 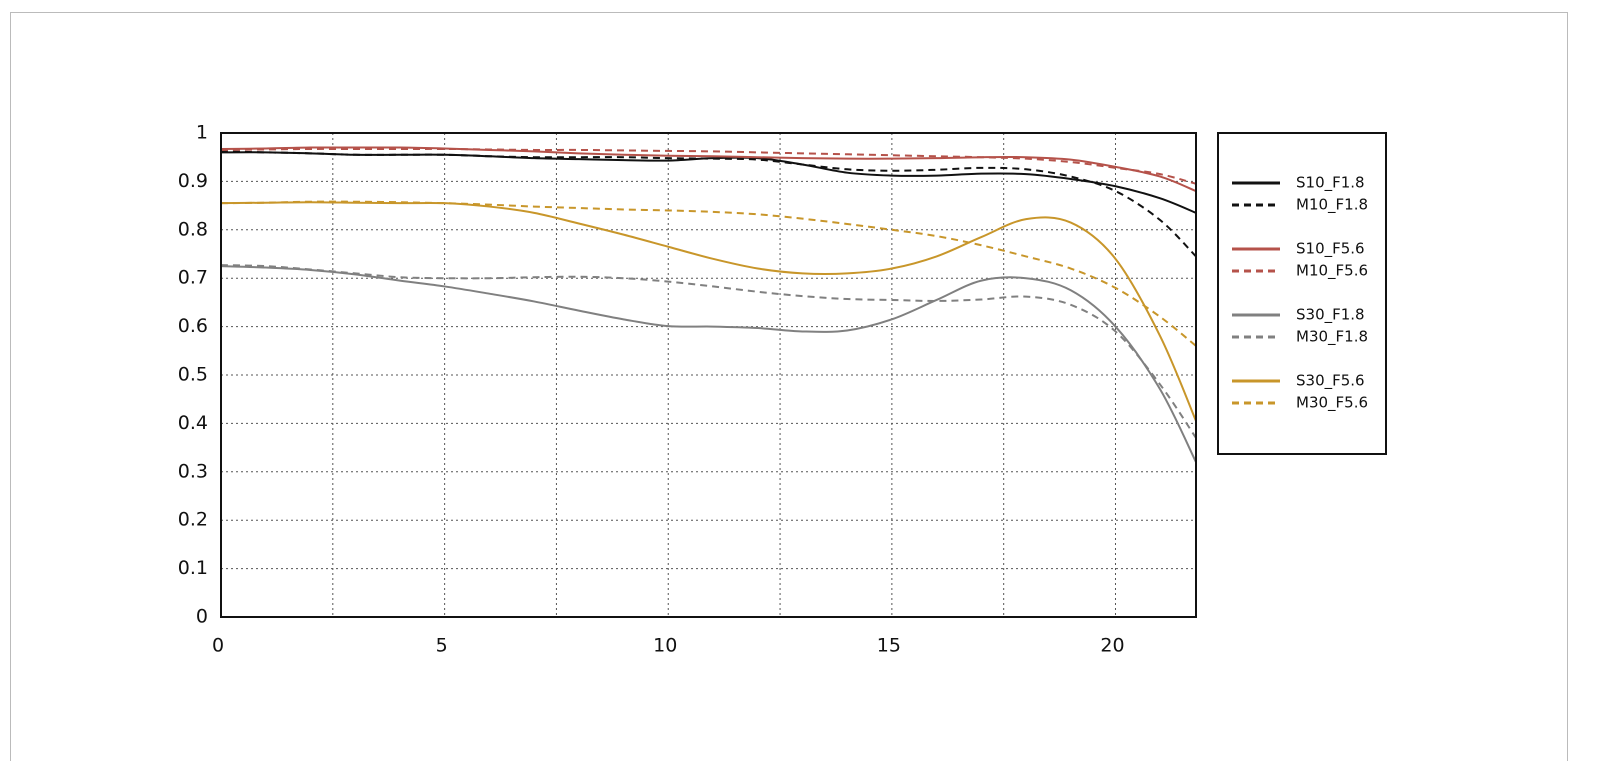 What do you see at coordinates (193, 423) in the screenshot?
I see `y-tick-label: 0.4` at bounding box center [193, 423].